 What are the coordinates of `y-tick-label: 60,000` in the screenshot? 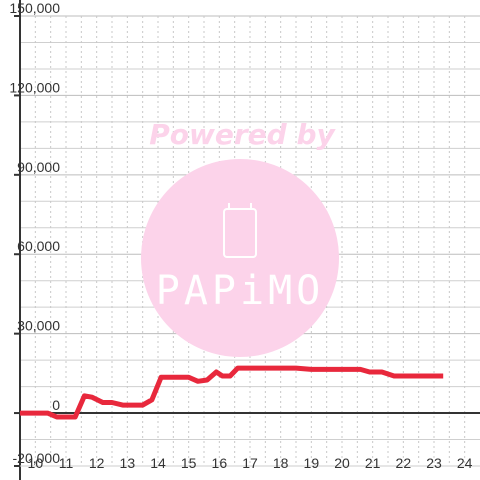 It's located at (38, 246).